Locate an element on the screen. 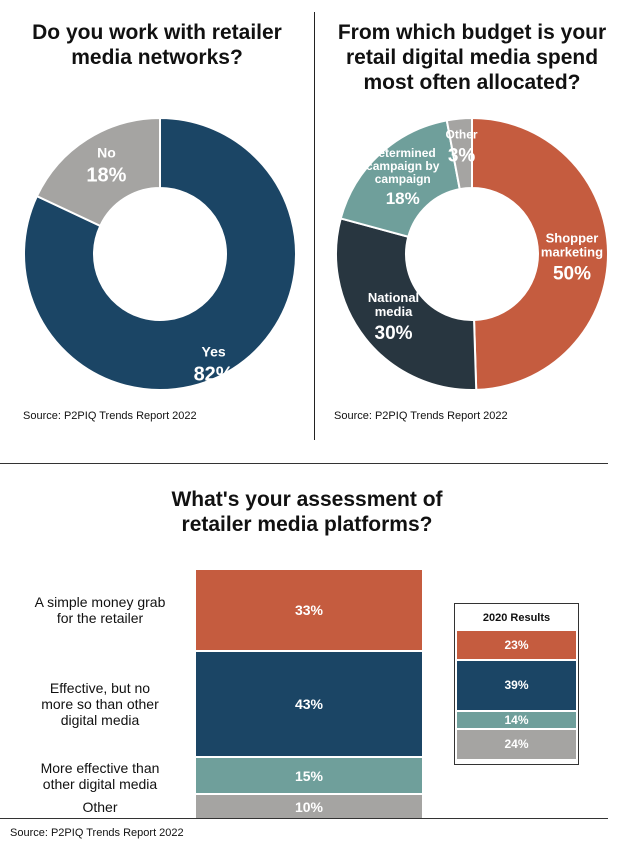  category-label-line: Other is located at coordinates (100, 806).